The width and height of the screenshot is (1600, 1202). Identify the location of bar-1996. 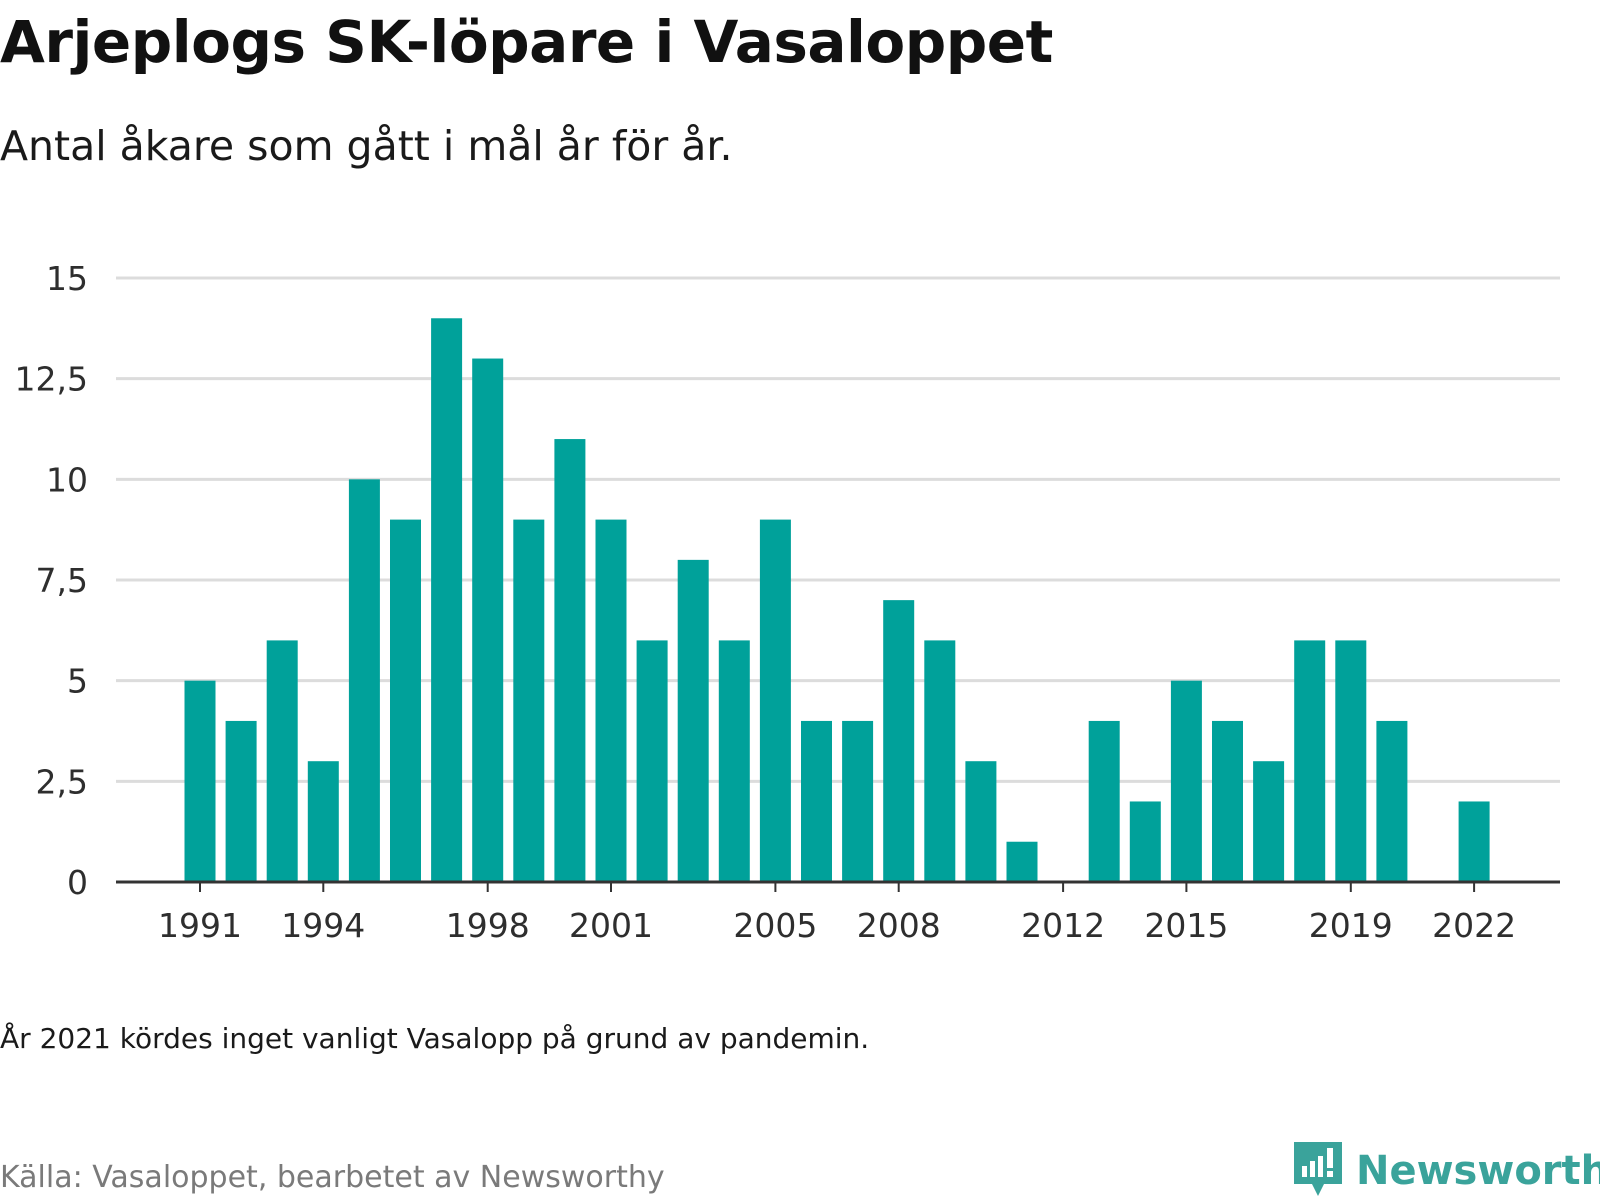
(405, 700).